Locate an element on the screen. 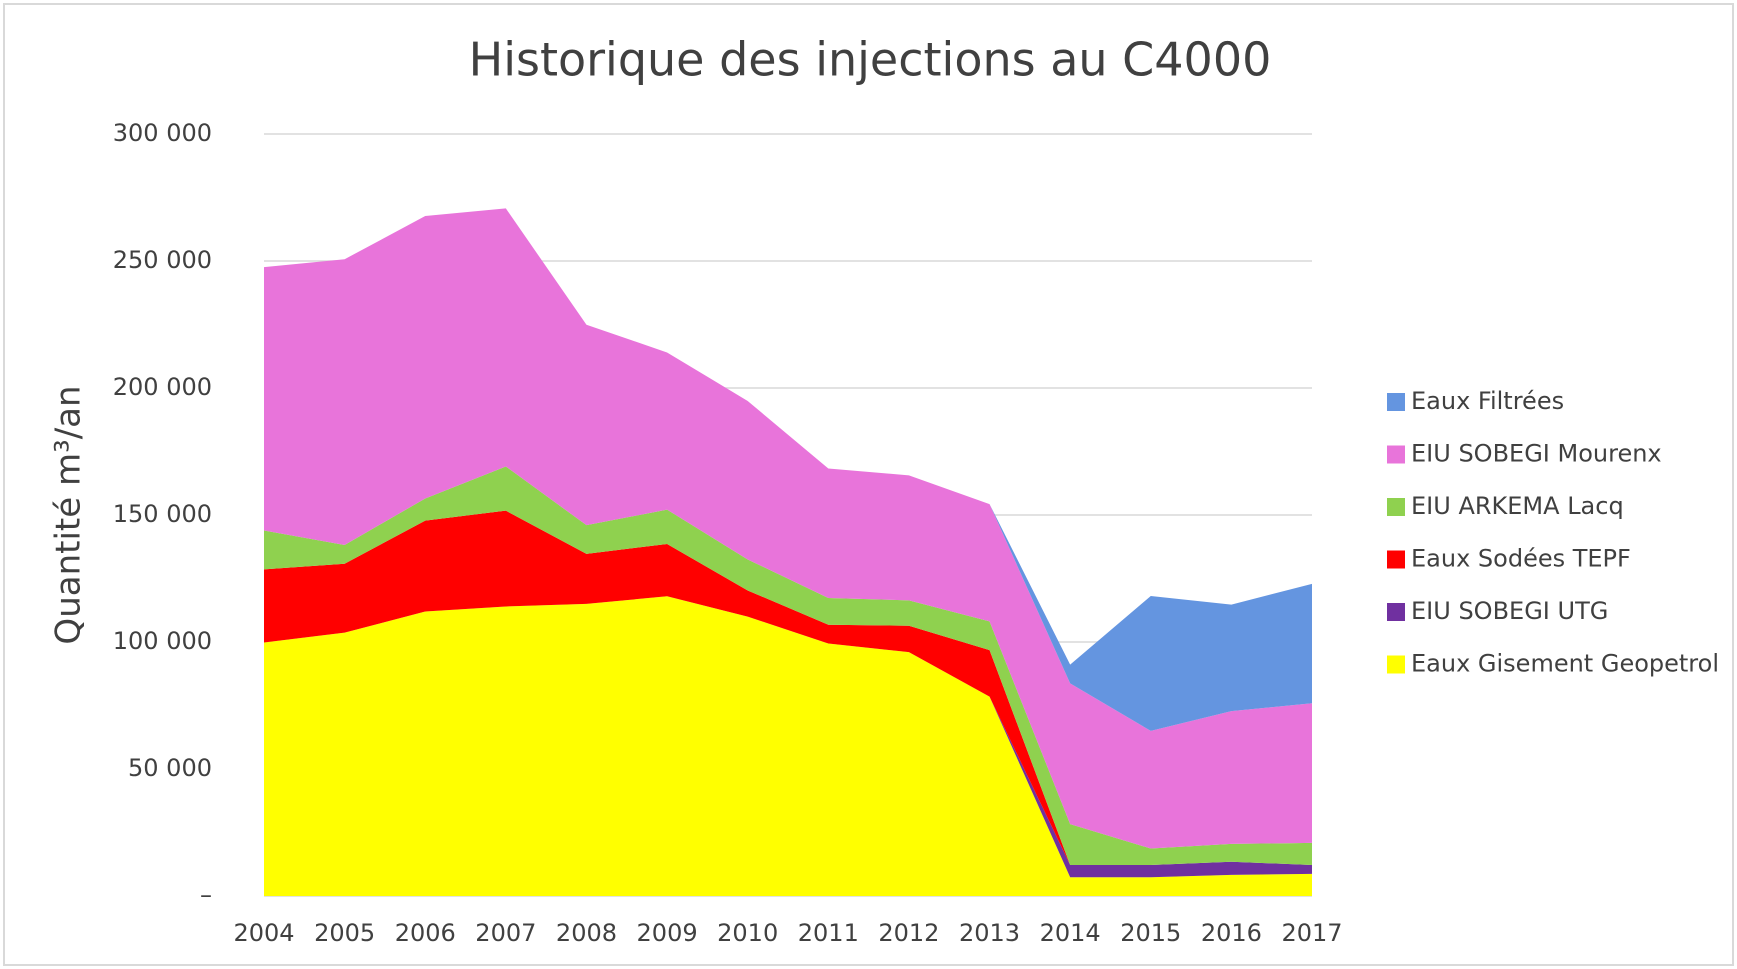 This screenshot has height=969, width=1737. x-tick-label: 2015 is located at coordinates (1150, 933).